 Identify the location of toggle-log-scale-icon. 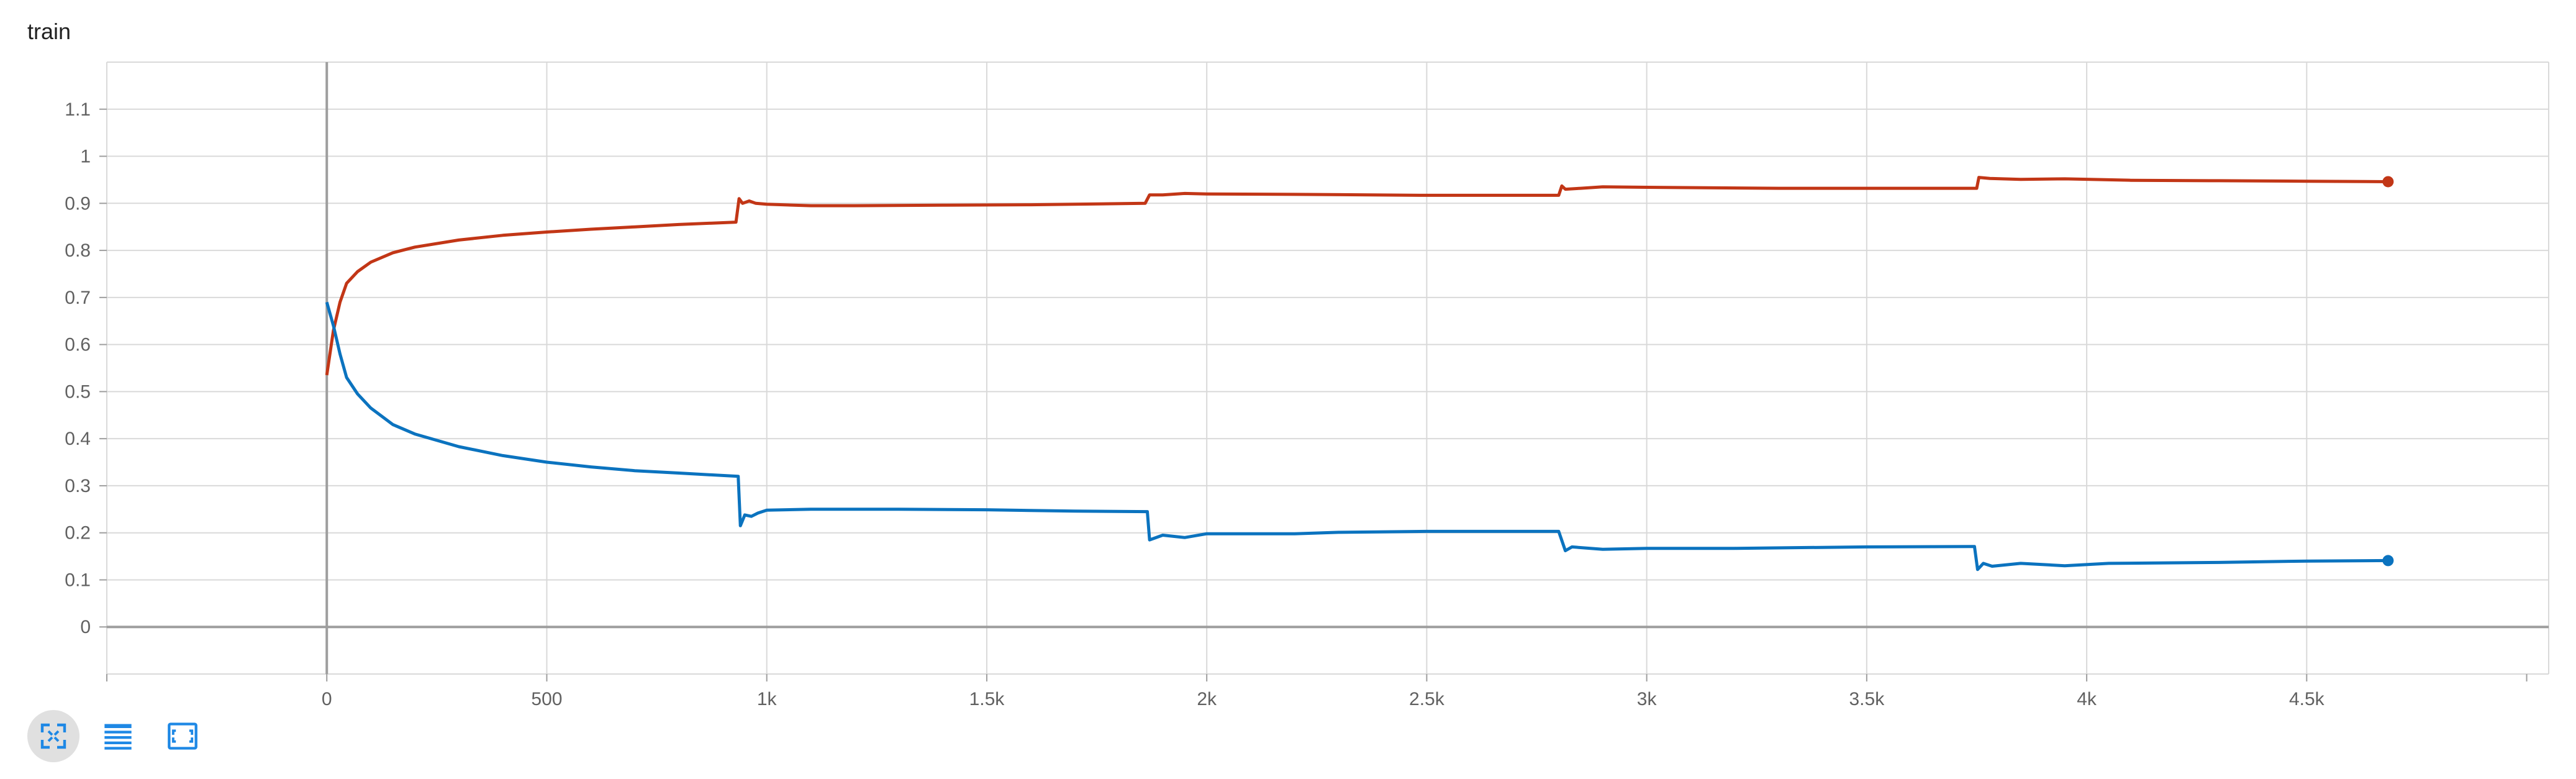
(118, 737).